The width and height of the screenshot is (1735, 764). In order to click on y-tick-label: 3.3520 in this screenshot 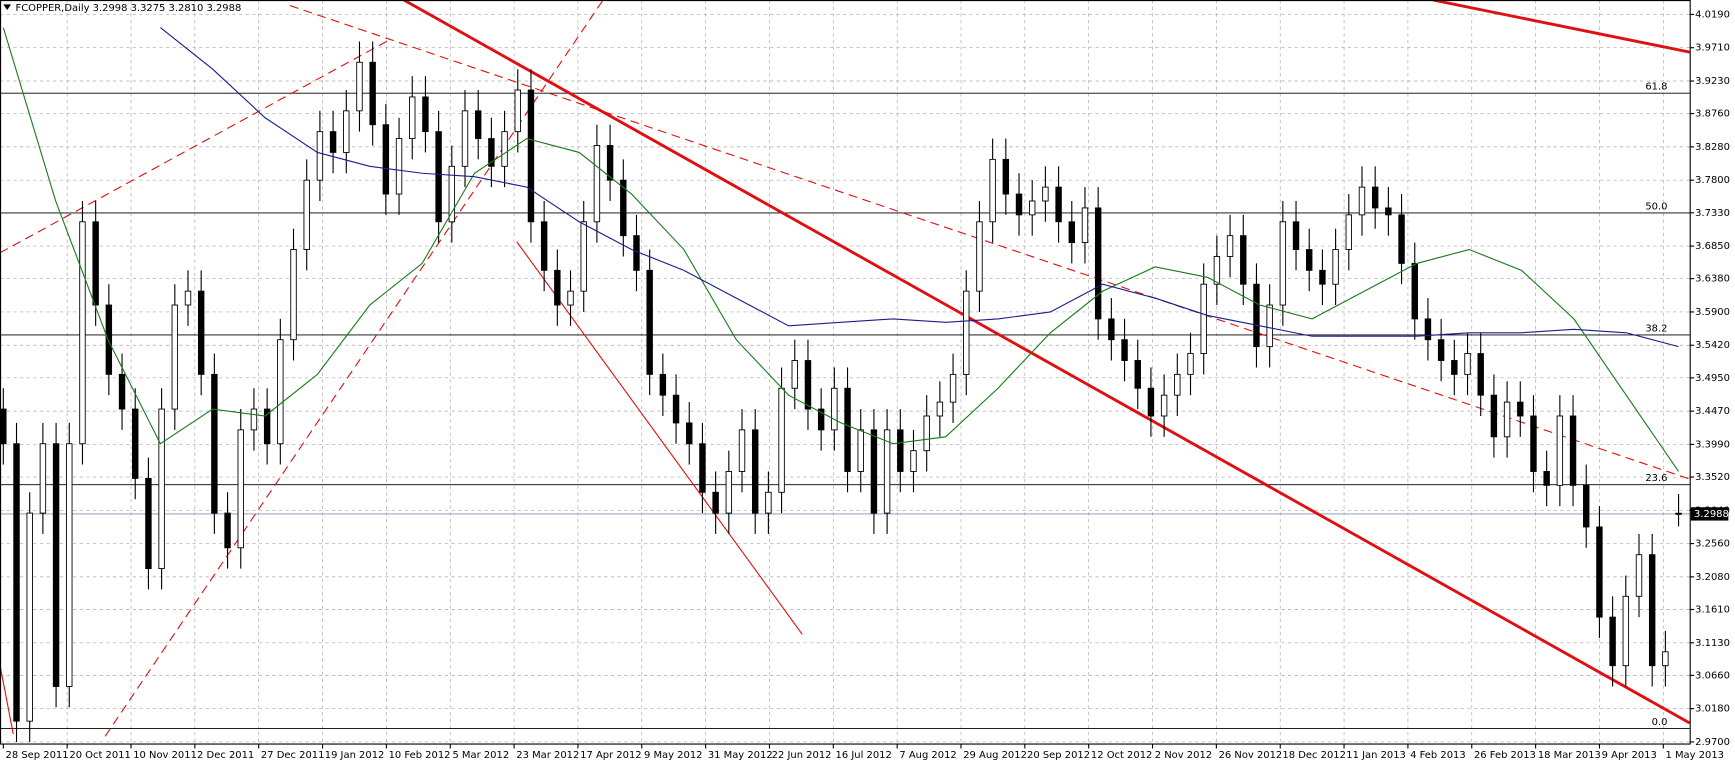, I will do `click(1712, 477)`.